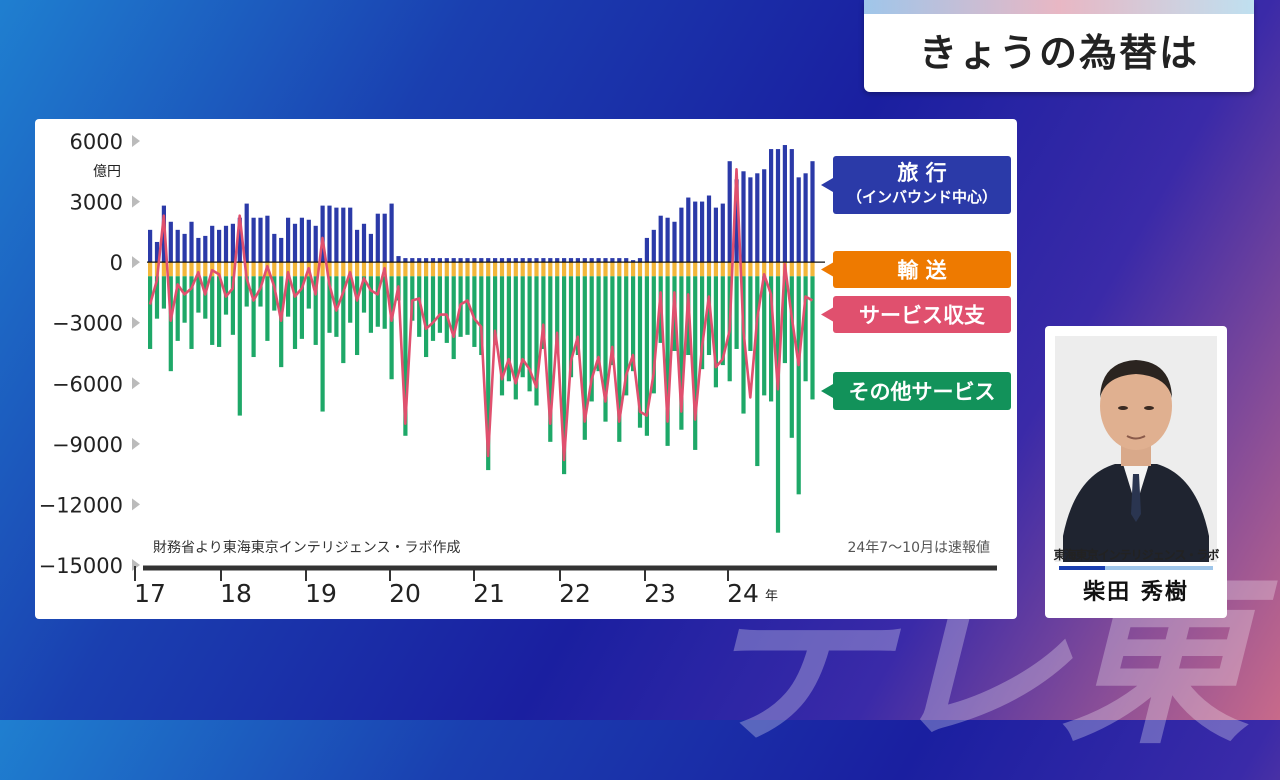 The height and width of the screenshot is (780, 1280). What do you see at coordinates (489, 593) in the screenshot?
I see `x-tick-label: 21` at bounding box center [489, 593].